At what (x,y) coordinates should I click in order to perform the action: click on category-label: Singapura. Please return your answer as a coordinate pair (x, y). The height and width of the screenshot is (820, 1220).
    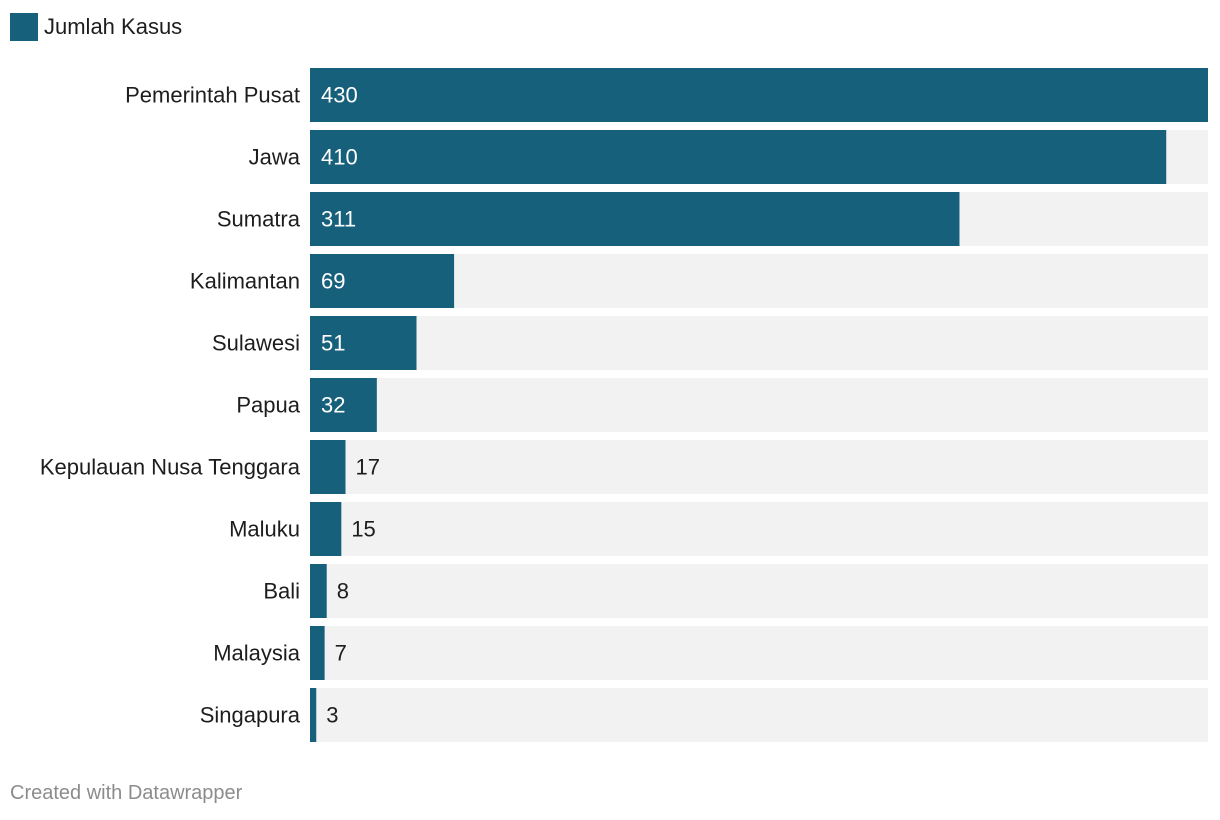
    Looking at the image, I should click on (250, 715).